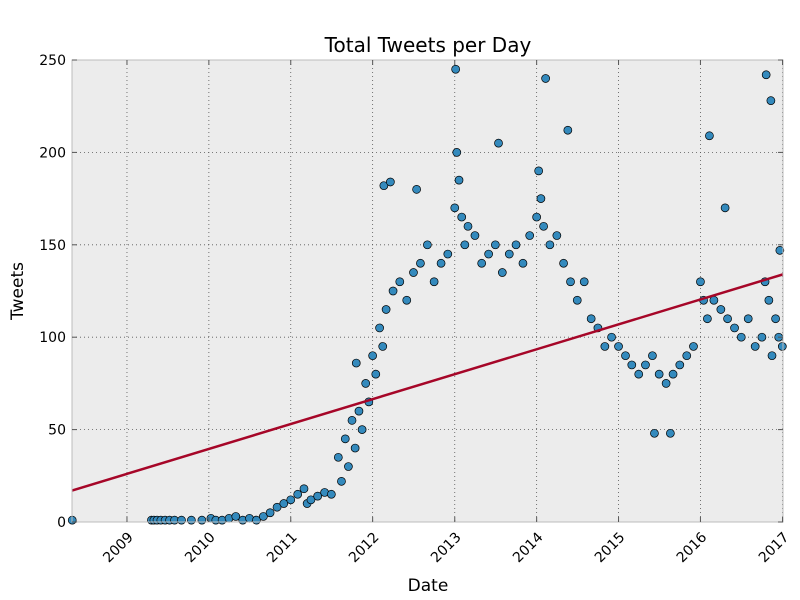  Describe the element at coordinates (57, 431) in the screenshot. I see `y-tick-label: 50` at that location.